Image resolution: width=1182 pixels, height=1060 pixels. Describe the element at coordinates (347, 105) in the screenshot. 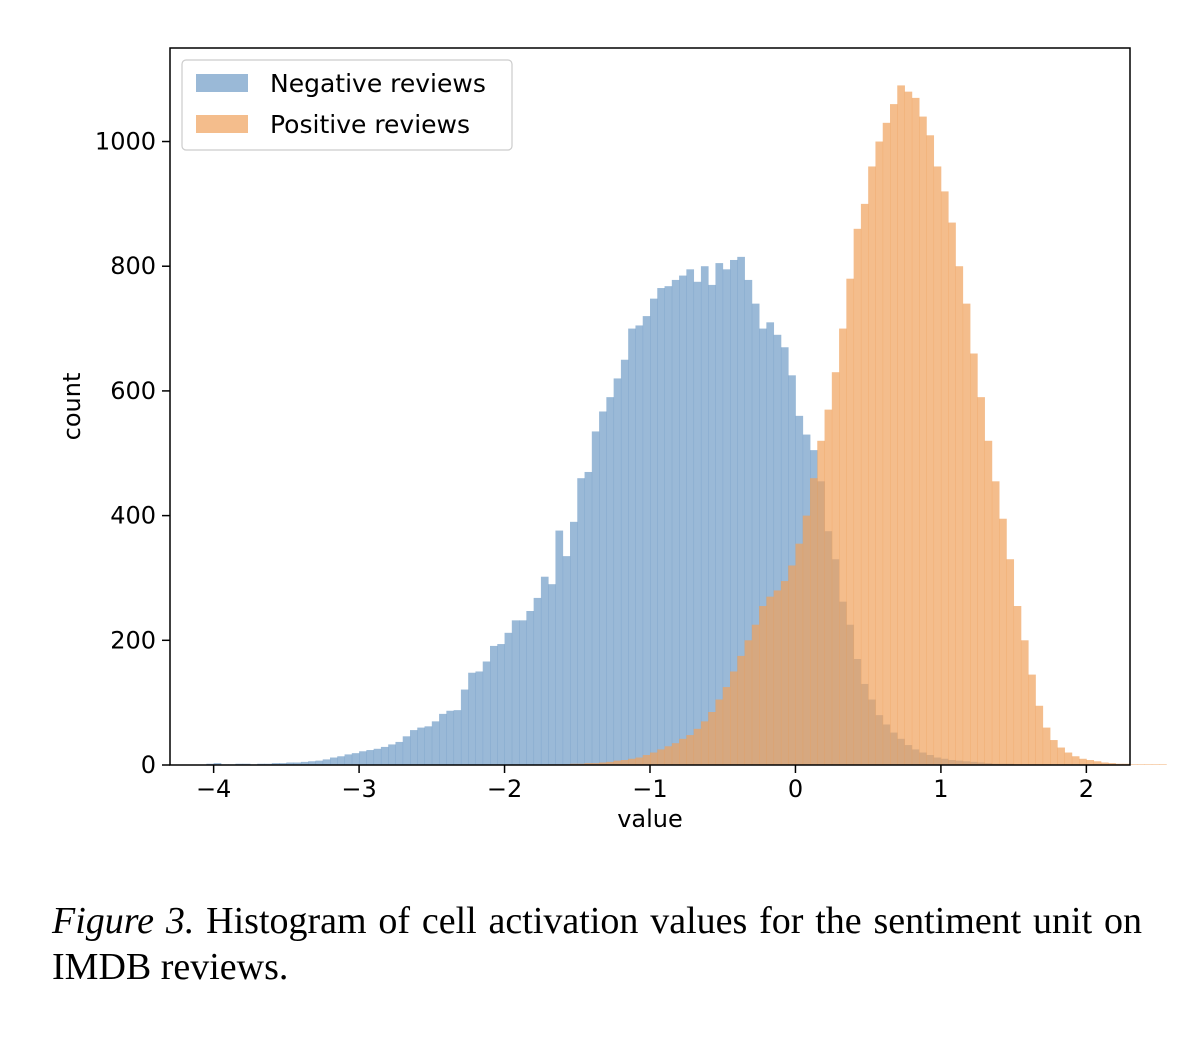

I see `legend-box` at that location.